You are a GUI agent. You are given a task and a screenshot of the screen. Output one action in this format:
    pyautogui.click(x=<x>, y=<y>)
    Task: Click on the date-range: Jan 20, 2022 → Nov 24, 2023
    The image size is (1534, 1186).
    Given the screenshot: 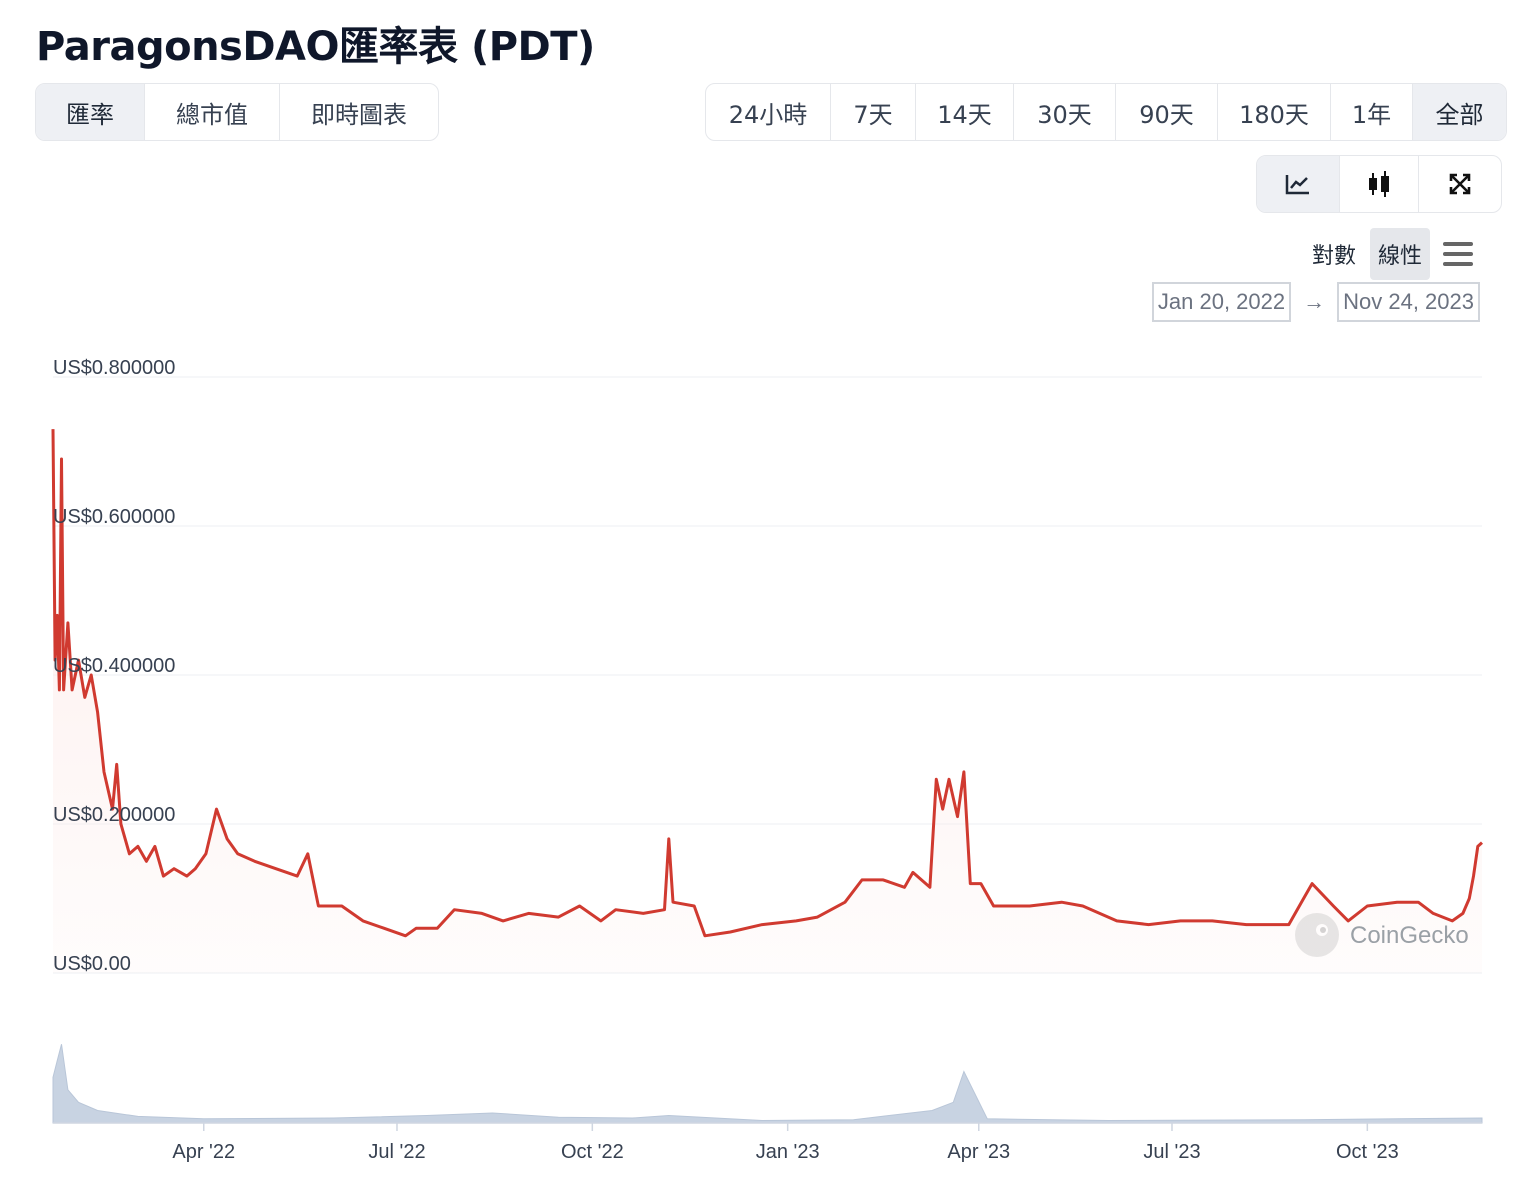 What is the action you would take?
    pyautogui.click(x=1315, y=302)
    